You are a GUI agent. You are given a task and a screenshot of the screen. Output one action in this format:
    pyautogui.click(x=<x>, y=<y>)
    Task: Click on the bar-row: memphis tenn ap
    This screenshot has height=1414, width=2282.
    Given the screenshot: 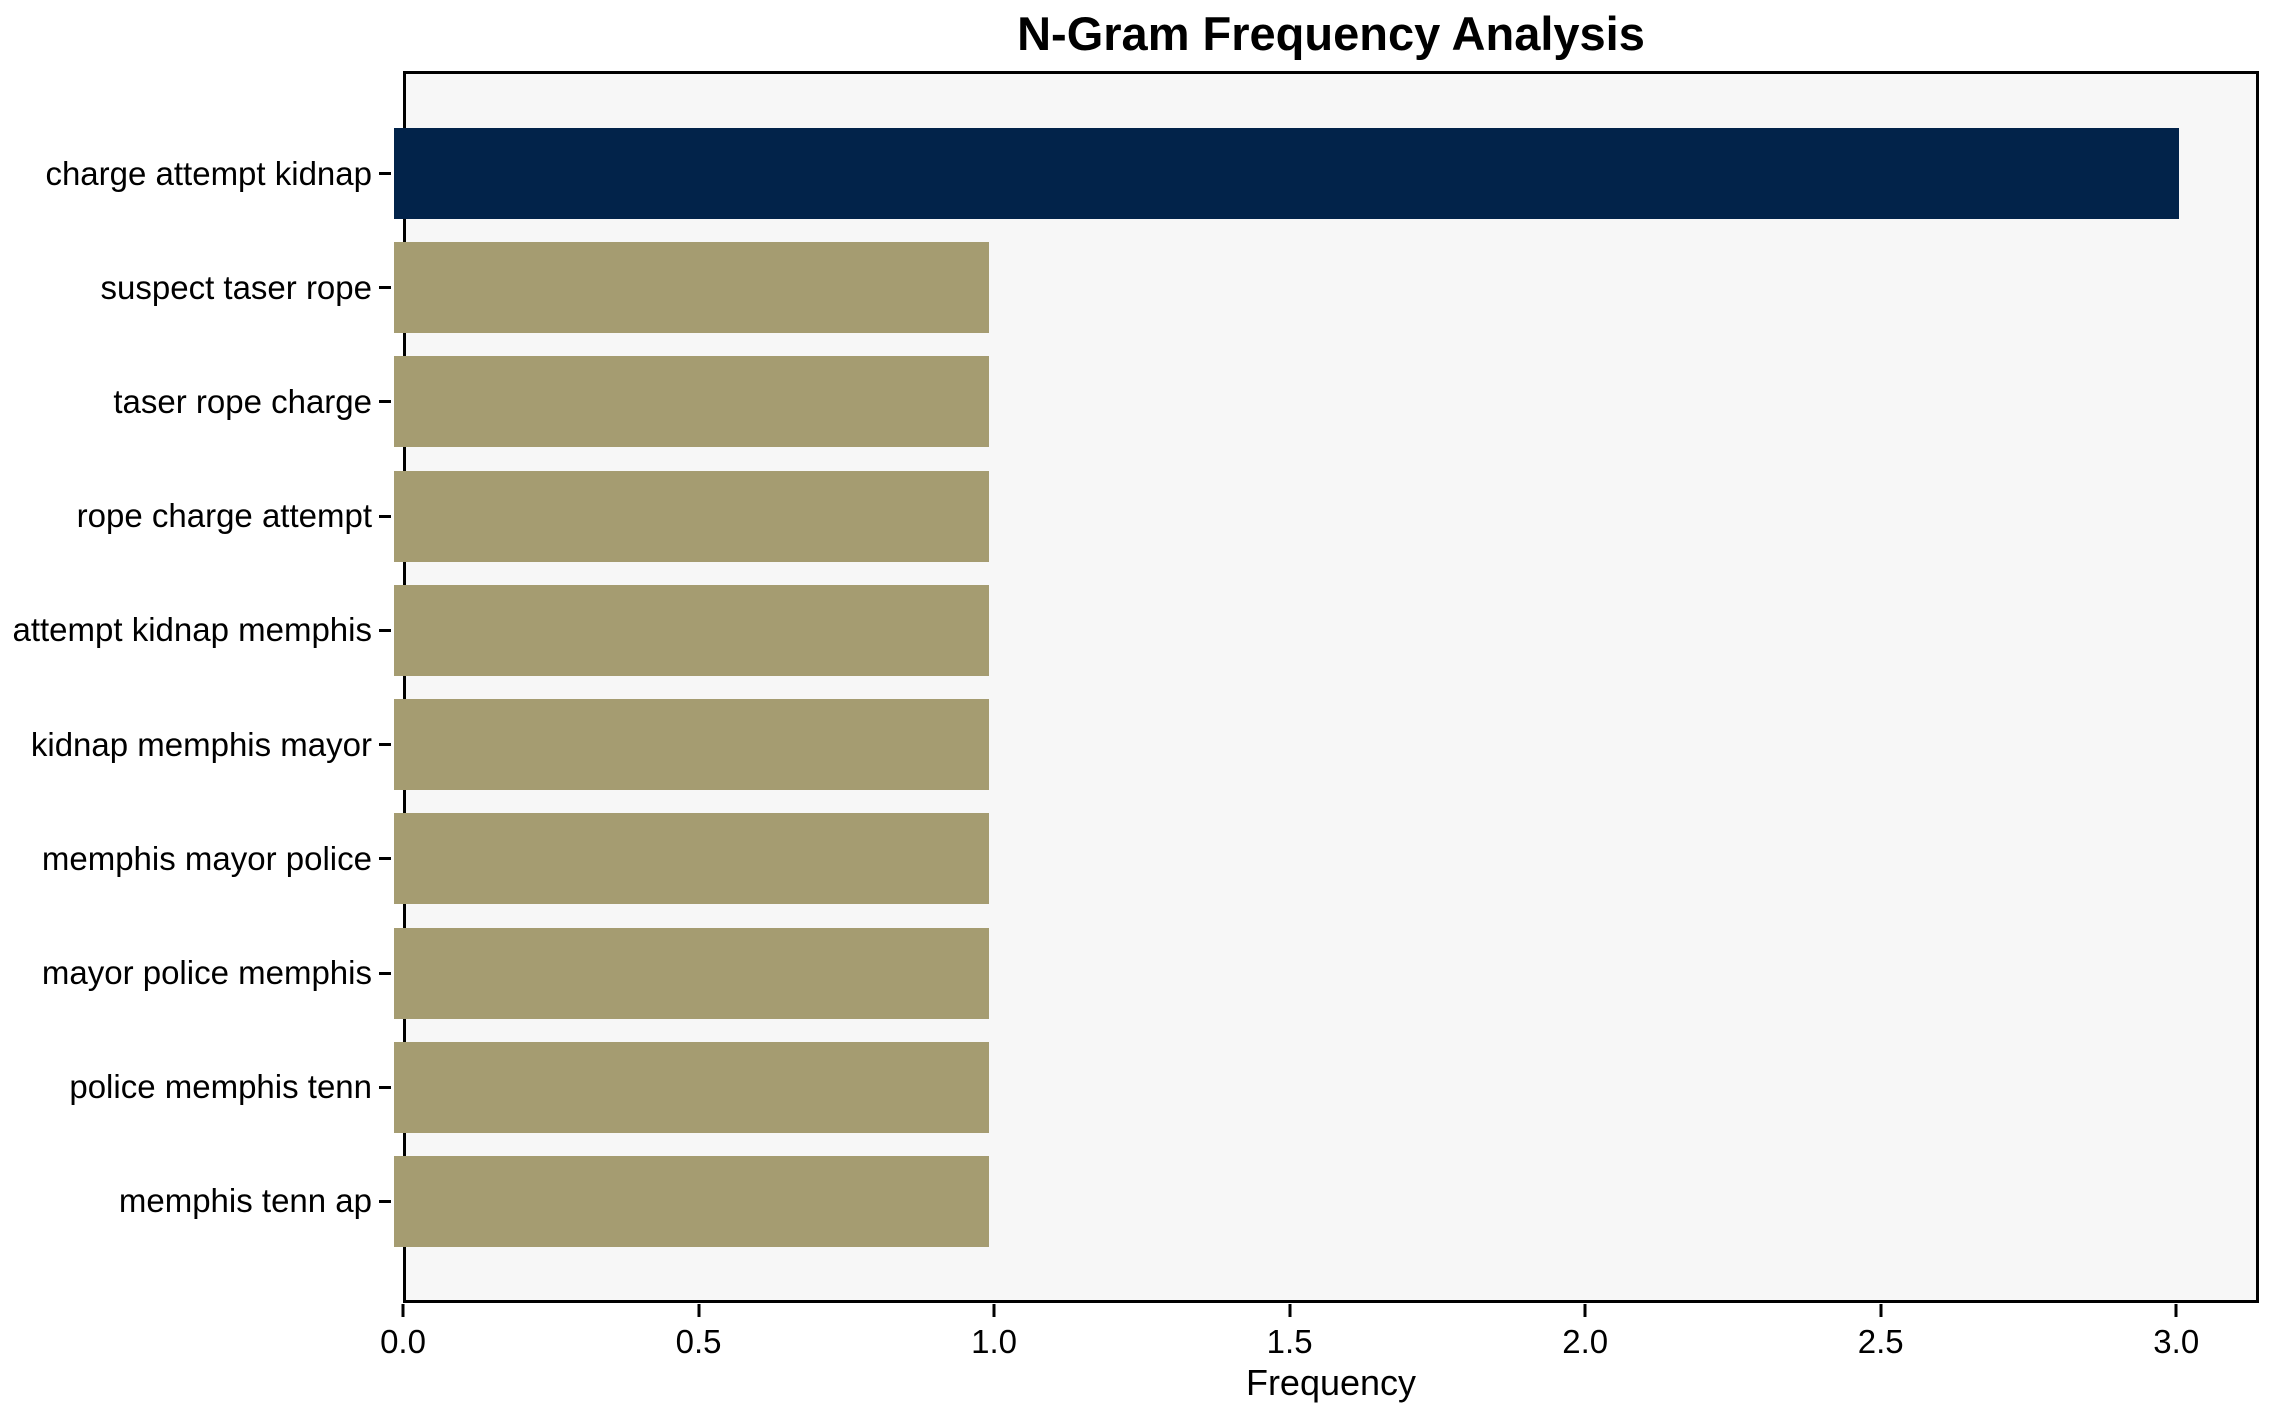 What is the action you would take?
    pyautogui.click(x=1129, y=1201)
    